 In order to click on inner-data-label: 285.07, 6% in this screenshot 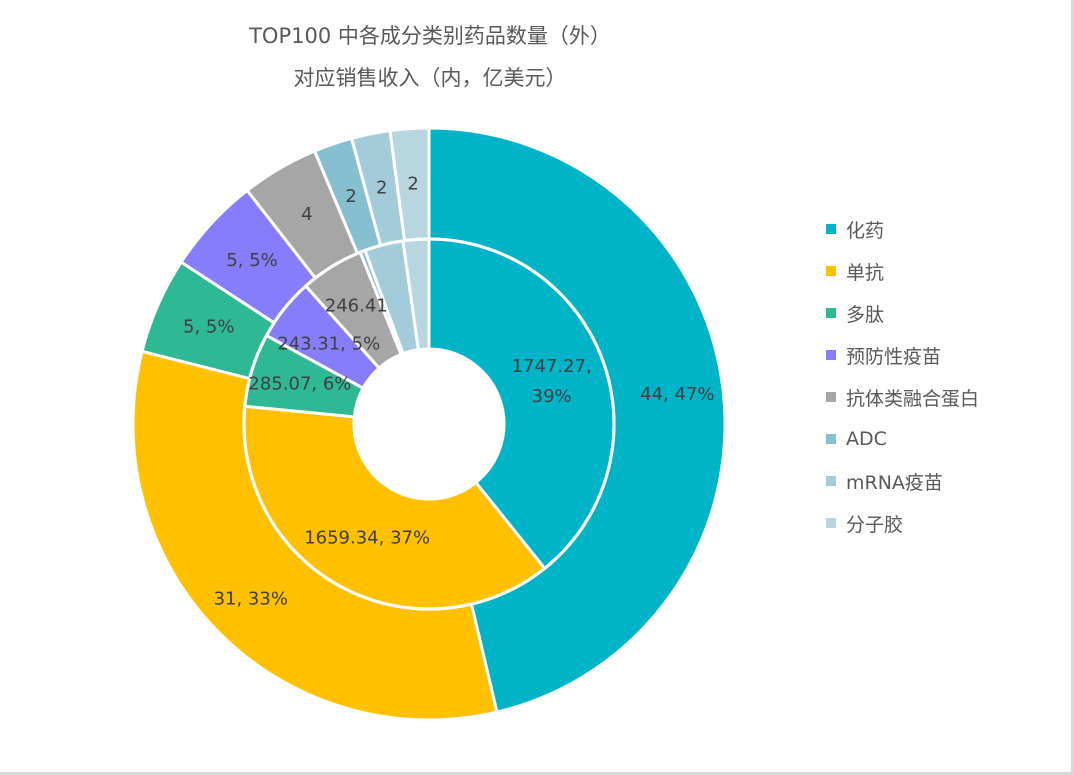, I will do `click(299, 383)`.